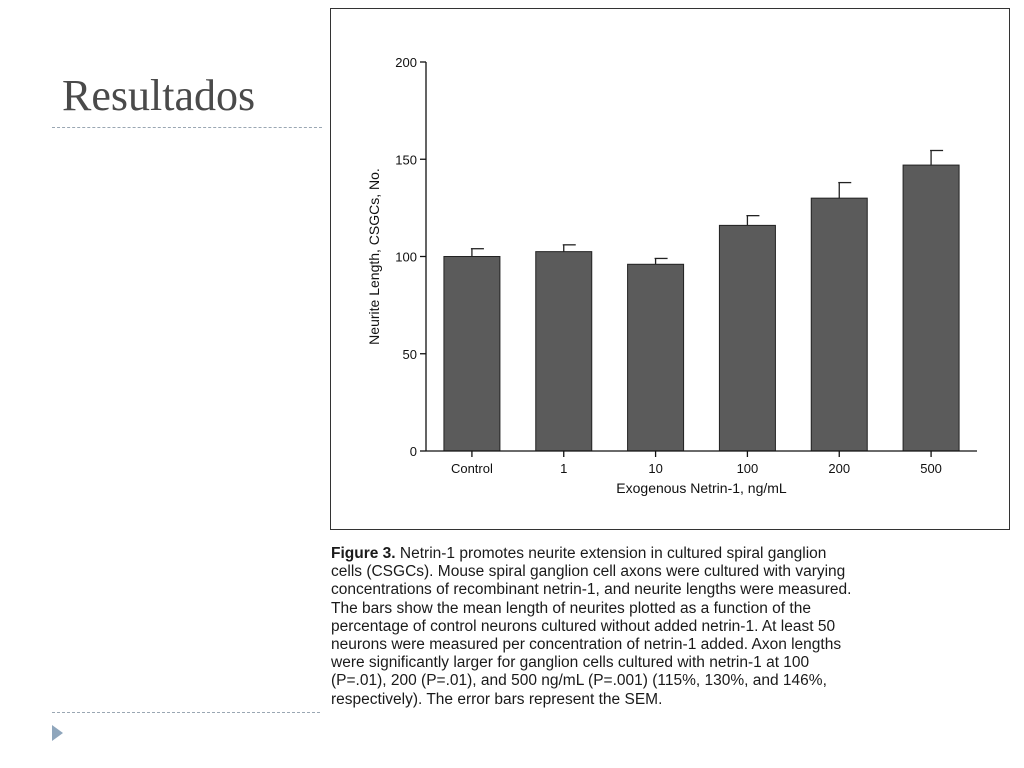  Describe the element at coordinates (655, 468) in the screenshot. I see `x-tick-label: 10` at that location.